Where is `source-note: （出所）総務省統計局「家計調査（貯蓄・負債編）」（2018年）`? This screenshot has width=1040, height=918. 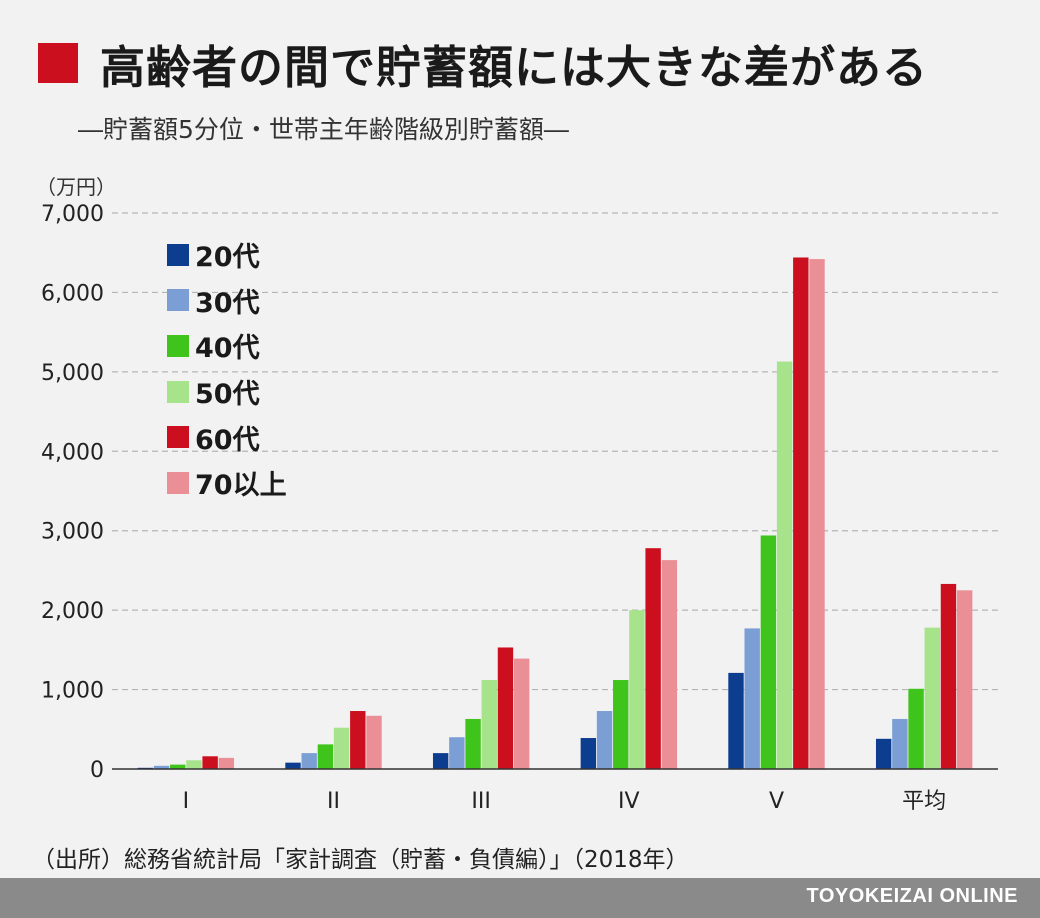 source-note: （出所）総務省統計局「家計調査（貯蓄・負債編）」（2018年） is located at coordinates (360, 860).